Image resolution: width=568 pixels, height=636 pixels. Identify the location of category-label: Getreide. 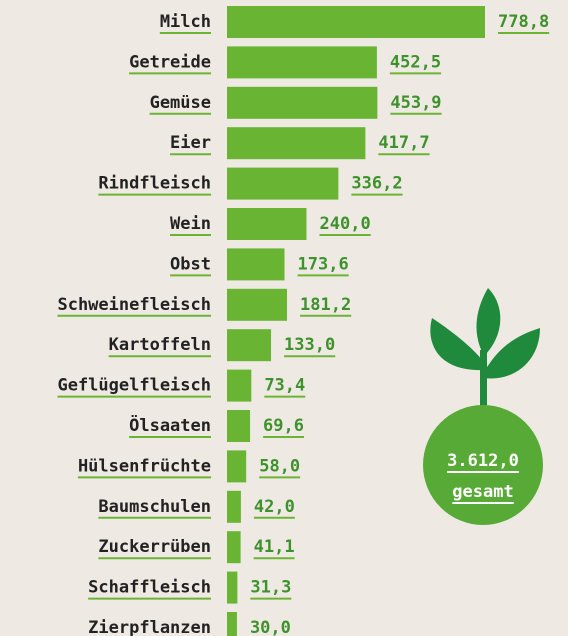
(170, 62).